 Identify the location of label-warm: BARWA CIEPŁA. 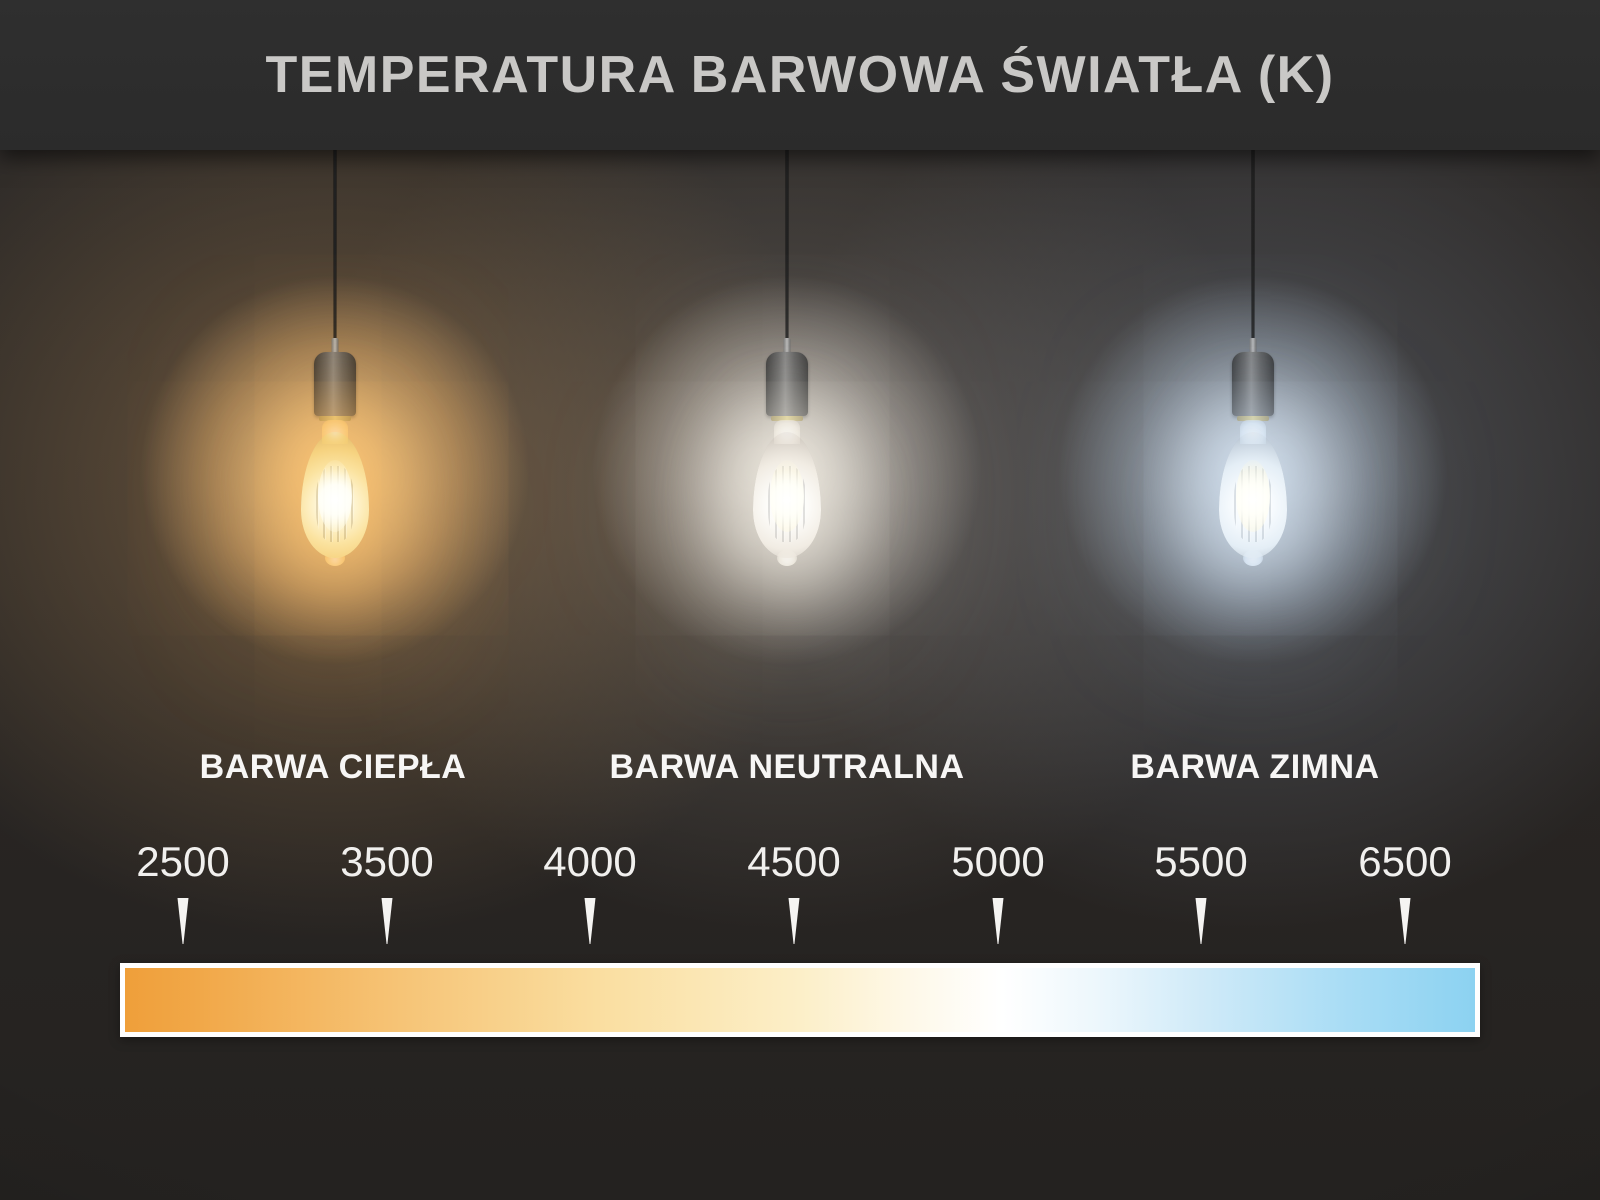
(333, 767).